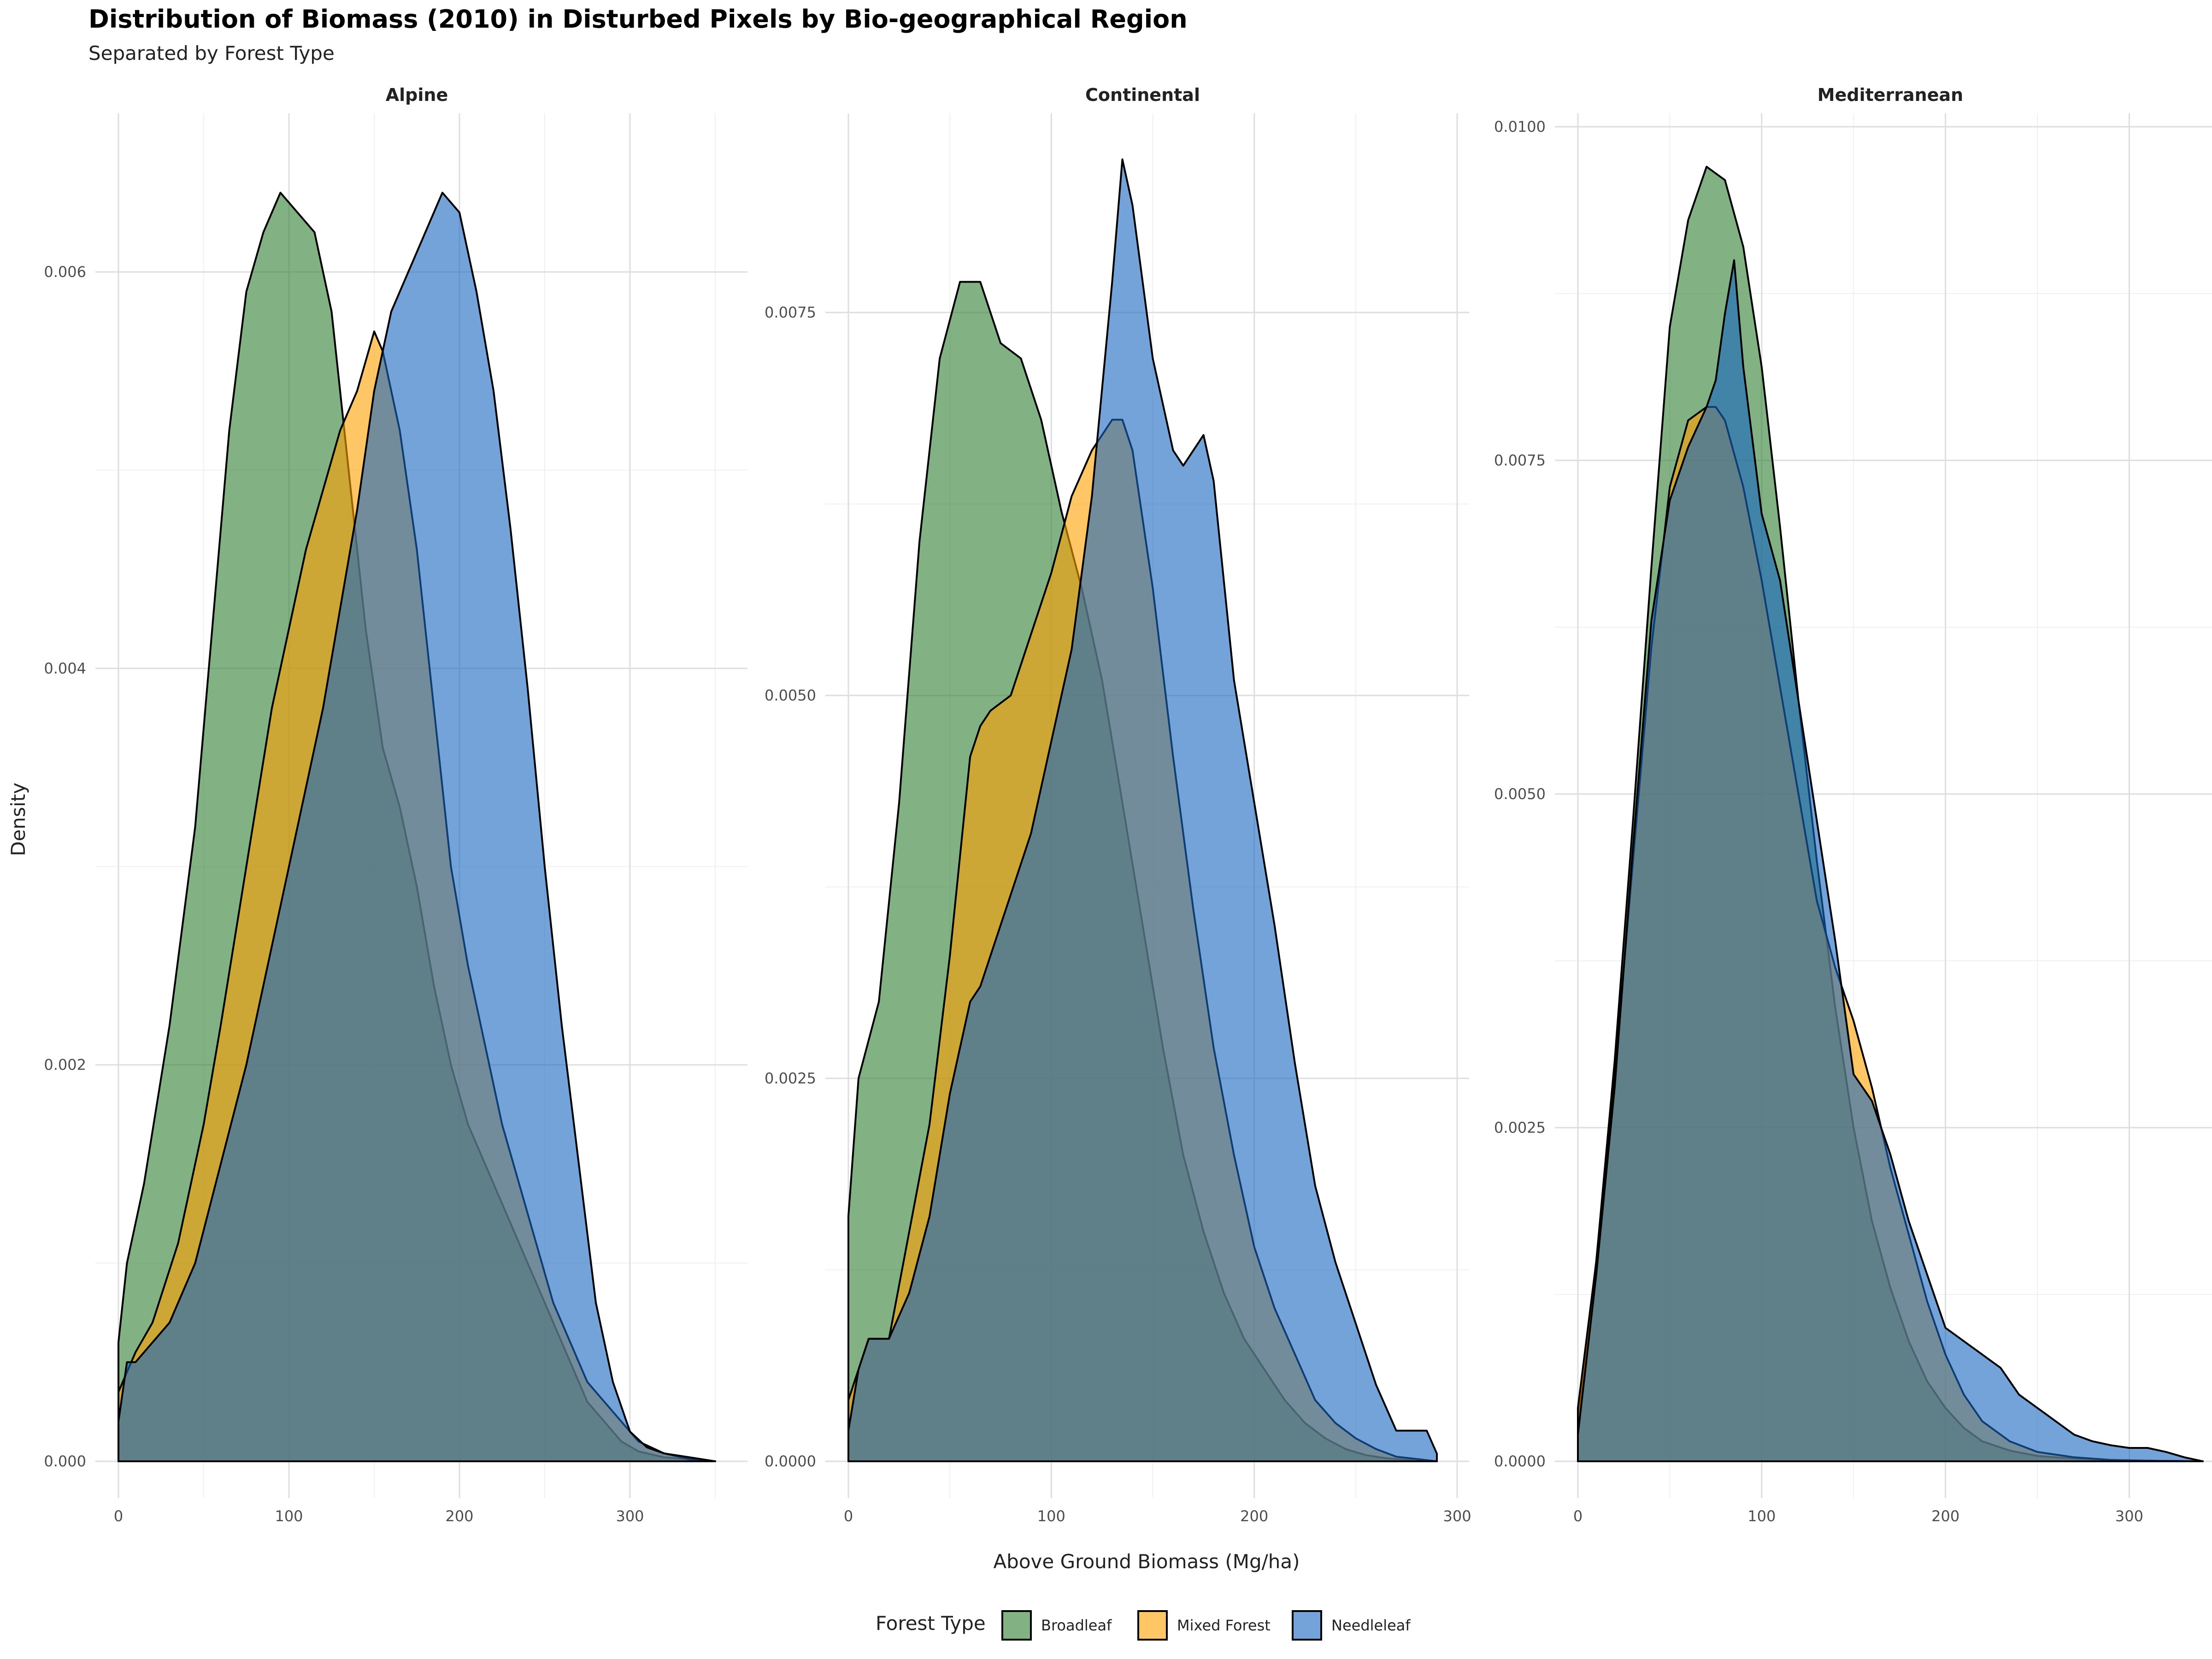  I want to click on y-tick-label: 0.0100, so click(1520, 126).